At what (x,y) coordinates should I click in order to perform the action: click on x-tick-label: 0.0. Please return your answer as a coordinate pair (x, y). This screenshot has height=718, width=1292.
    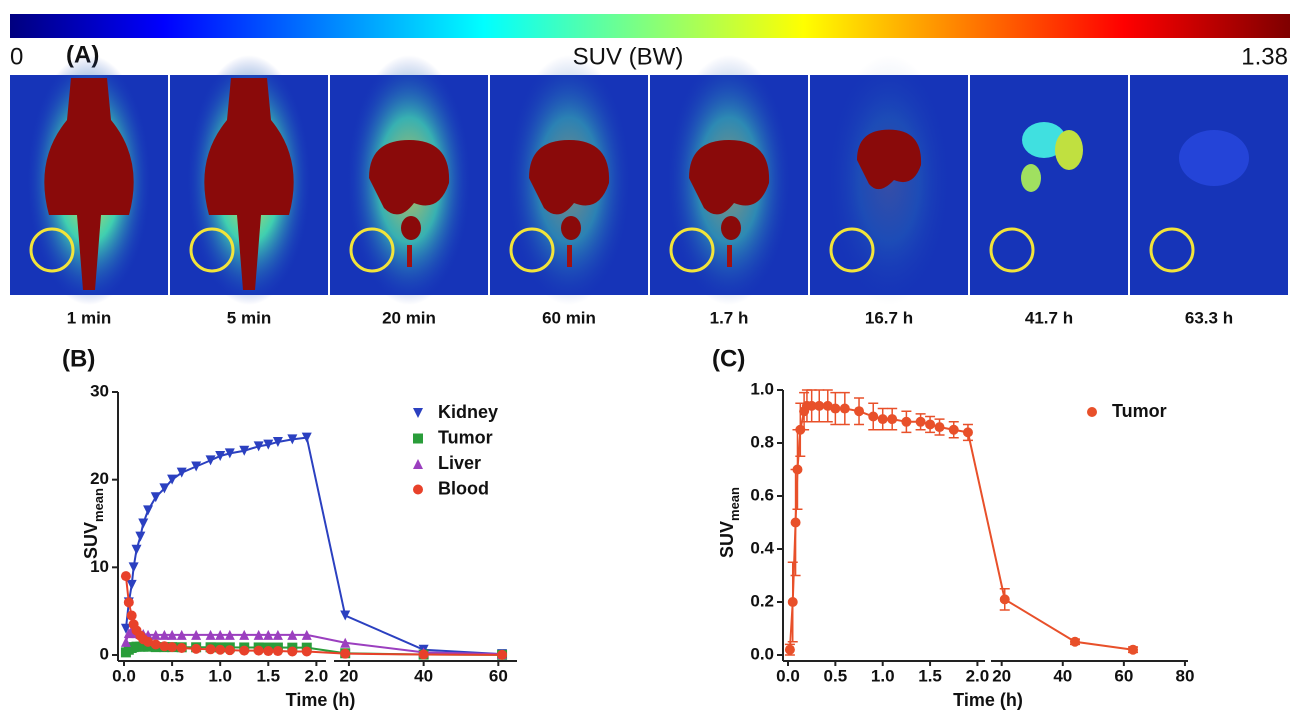
    Looking at the image, I should click on (124, 675).